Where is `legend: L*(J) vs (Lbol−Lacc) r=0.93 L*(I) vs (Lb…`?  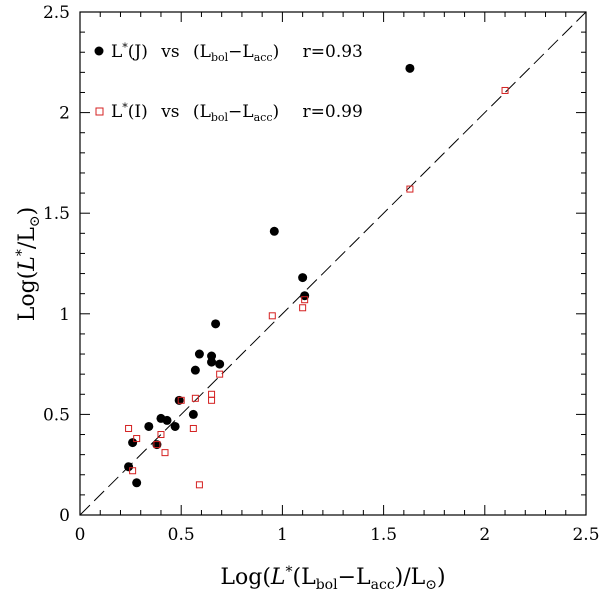
legend: L*(J) vs (Lbol−Lacc) r=0.93 L*(I) vs (Lb… is located at coordinates (228, 82).